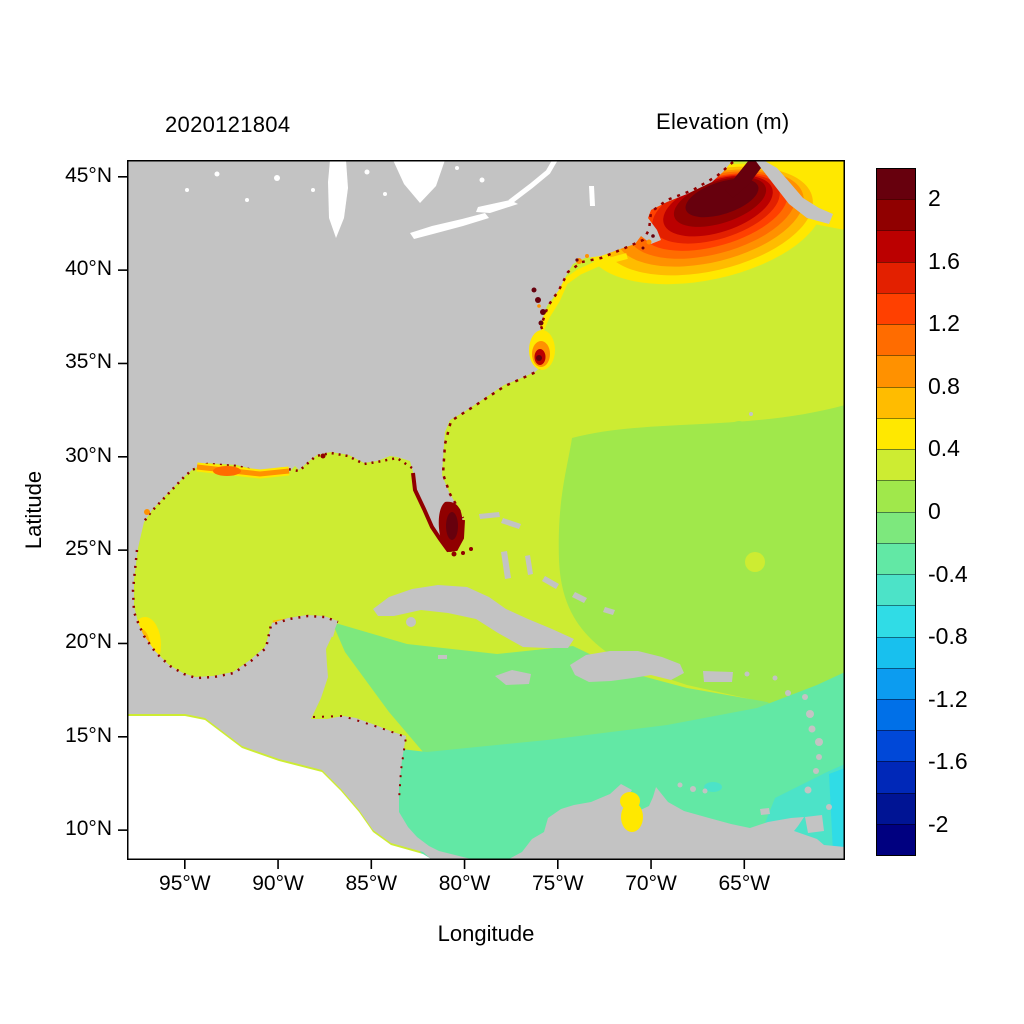  What do you see at coordinates (938, 823) in the screenshot?
I see `colorbar-tick-label: -2` at bounding box center [938, 823].